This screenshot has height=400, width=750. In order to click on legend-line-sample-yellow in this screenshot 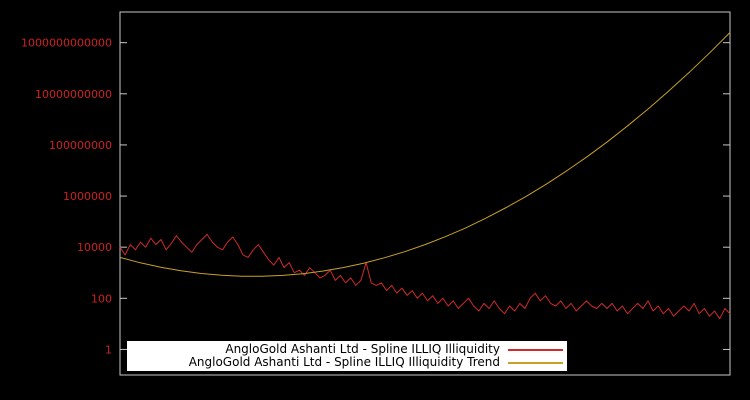, I will do `click(535, 362)`.